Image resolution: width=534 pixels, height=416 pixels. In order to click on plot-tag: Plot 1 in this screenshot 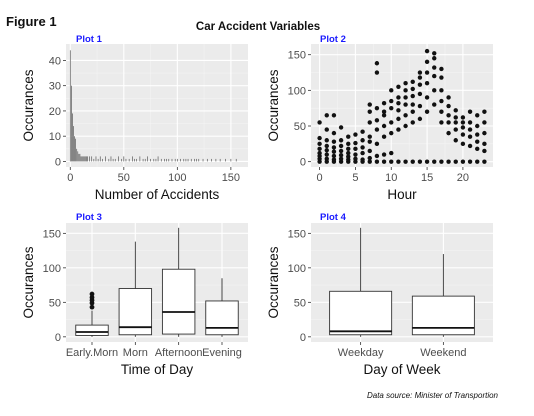, I will do `click(89, 39)`.